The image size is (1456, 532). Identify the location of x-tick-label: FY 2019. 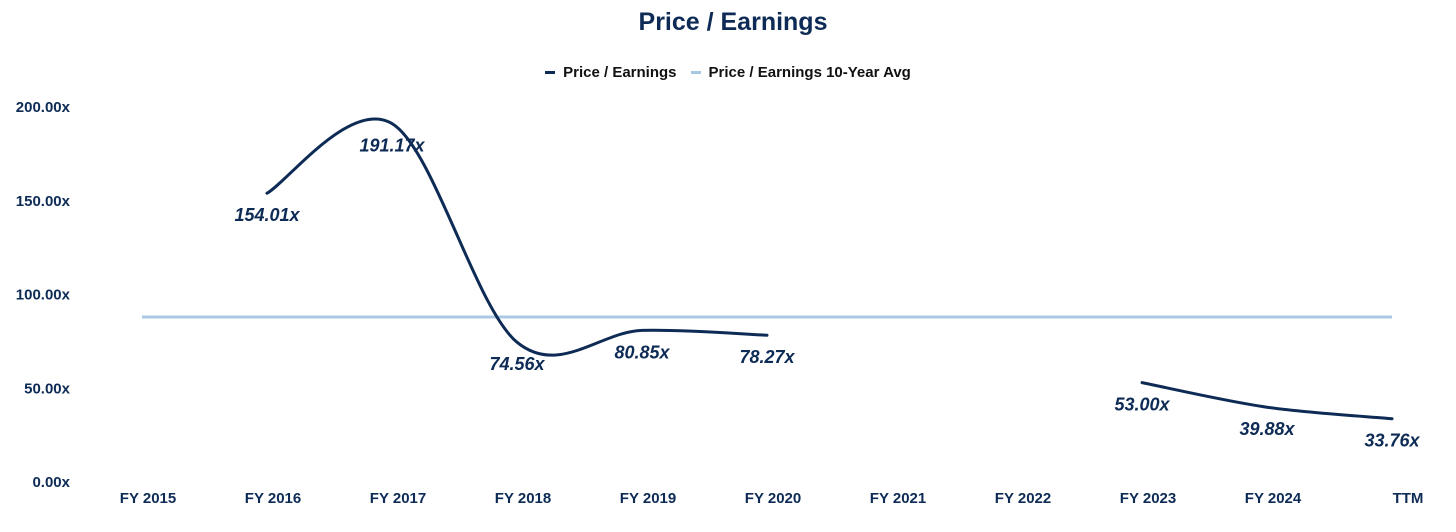
(648, 498).